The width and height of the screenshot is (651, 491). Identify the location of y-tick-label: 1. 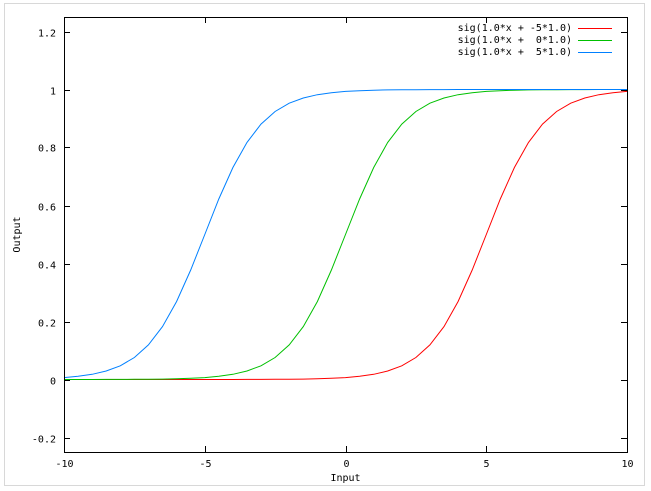
(53, 92).